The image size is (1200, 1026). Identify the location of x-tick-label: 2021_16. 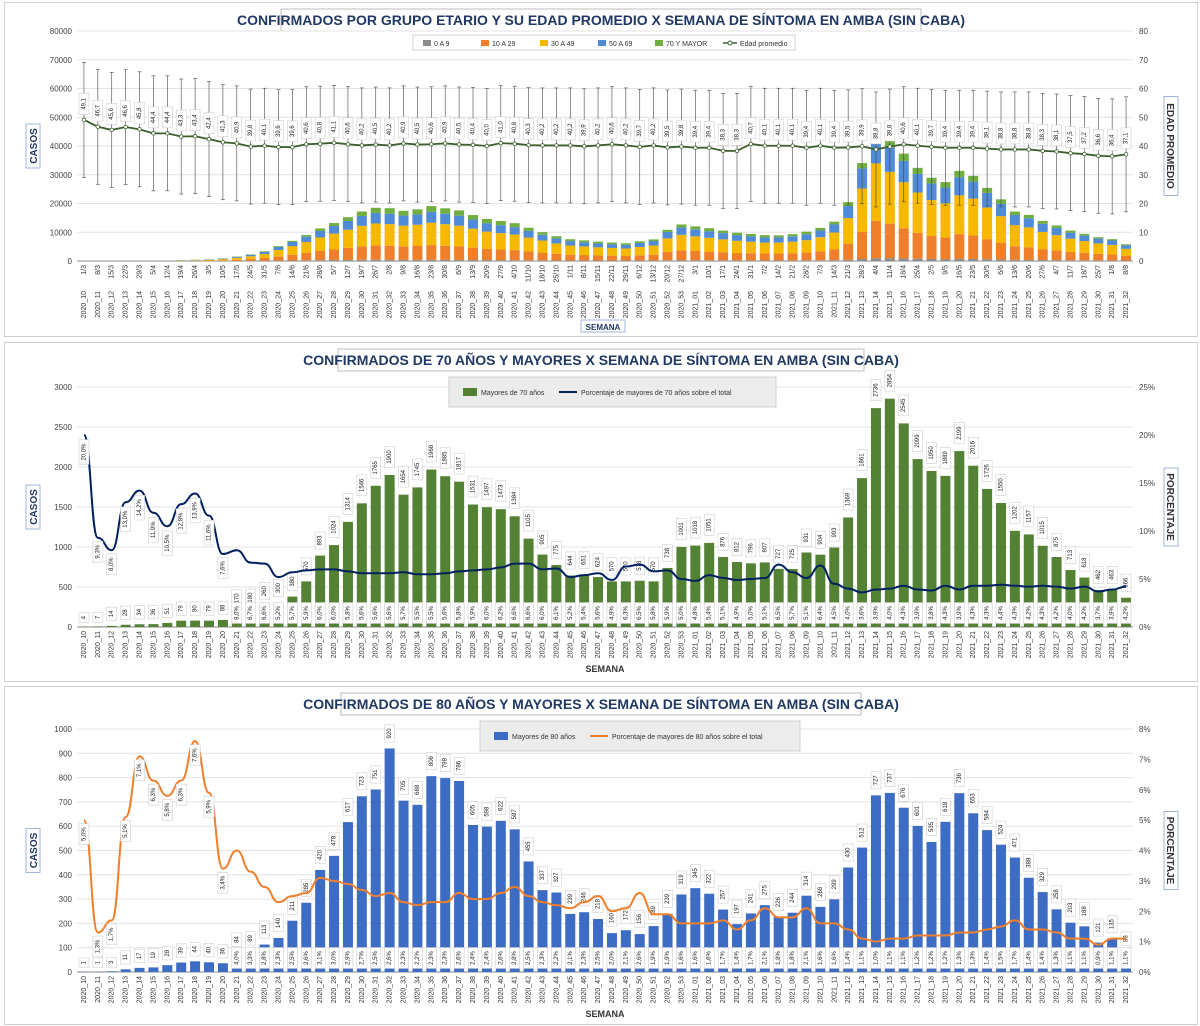
(904, 644).